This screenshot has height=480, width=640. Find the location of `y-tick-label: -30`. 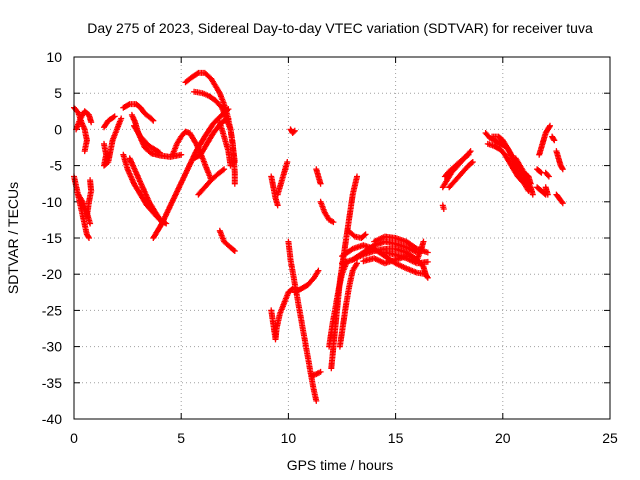

y-tick-label: -30 is located at coordinates (52, 347).